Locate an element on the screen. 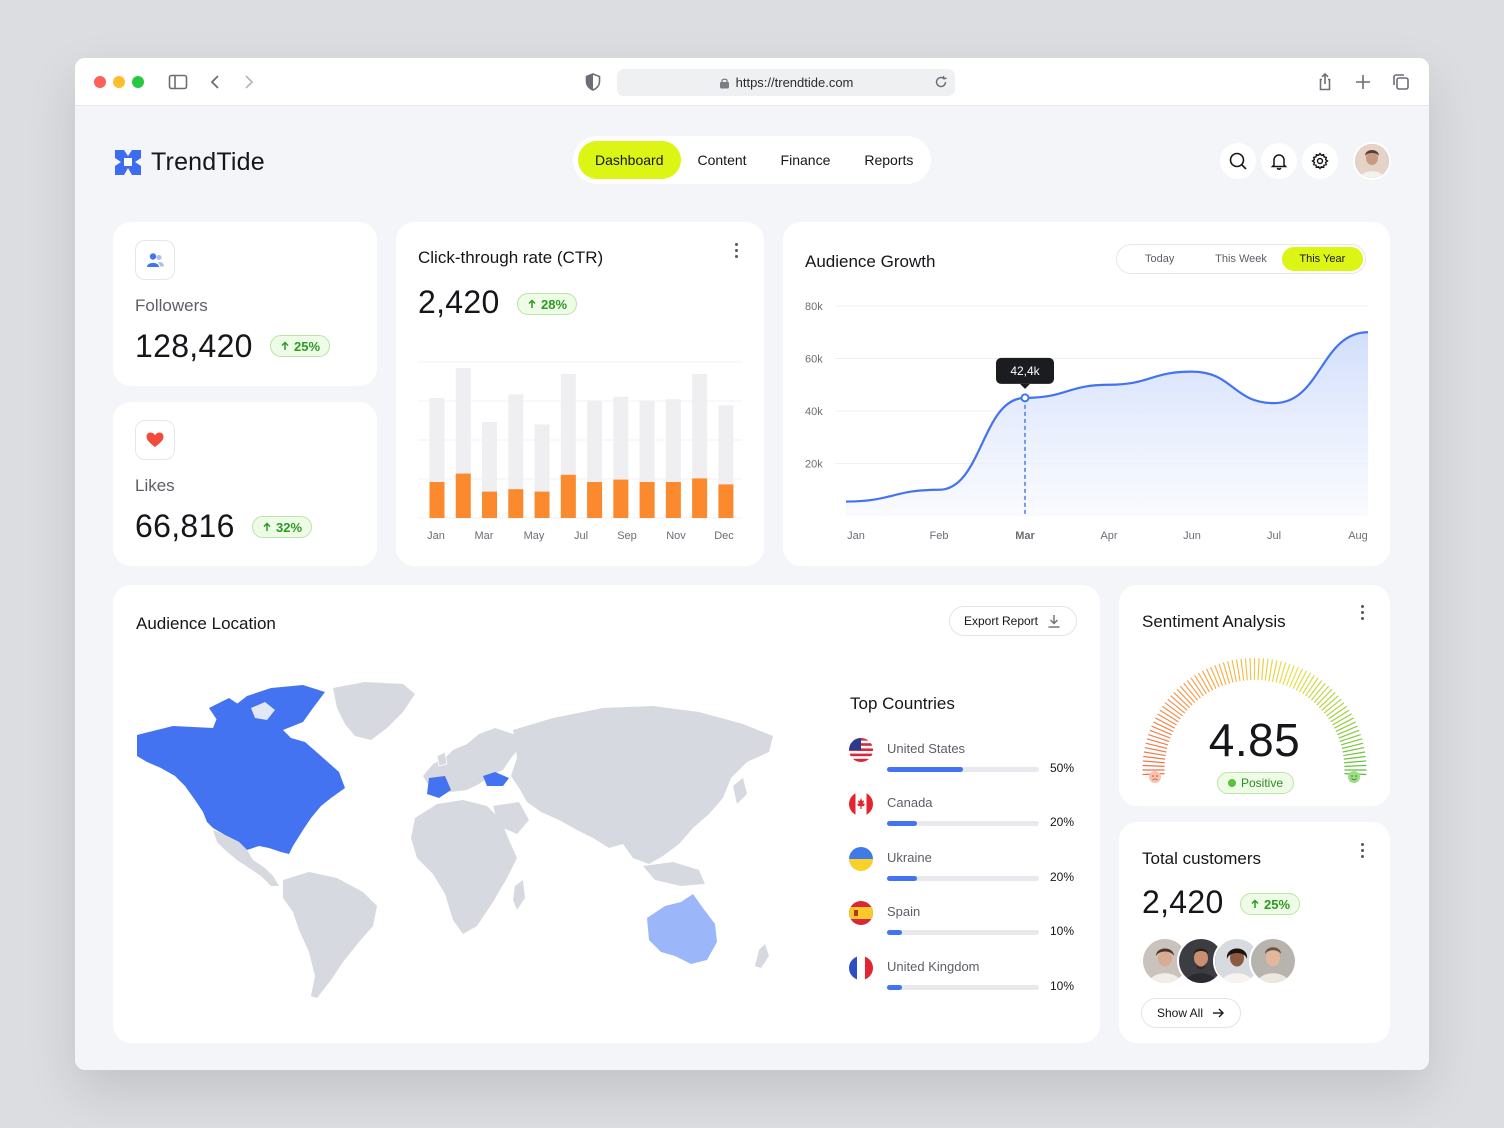 The width and height of the screenshot is (1504, 1128). ctr-more-button is located at coordinates (736, 250).